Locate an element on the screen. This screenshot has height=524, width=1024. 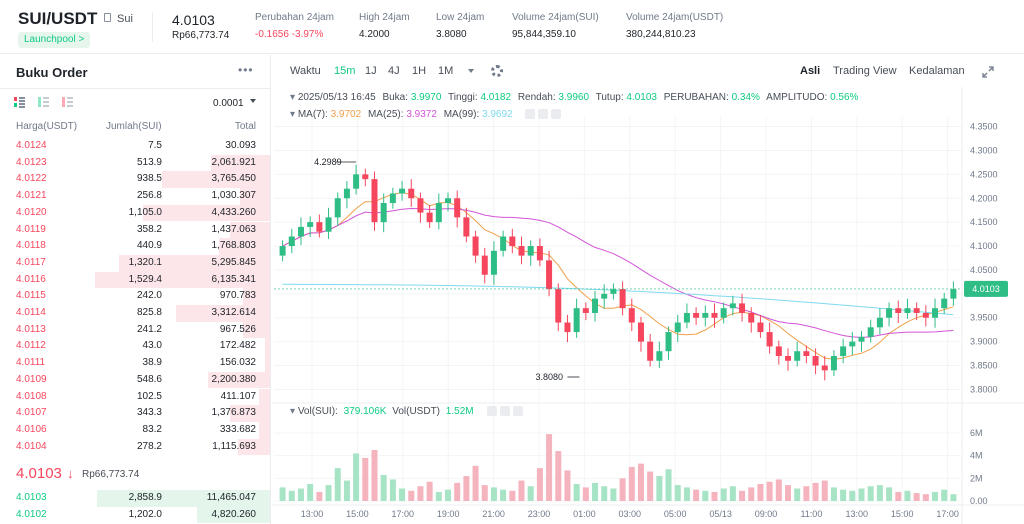
ask-price: 4.0109 is located at coordinates (31, 379).